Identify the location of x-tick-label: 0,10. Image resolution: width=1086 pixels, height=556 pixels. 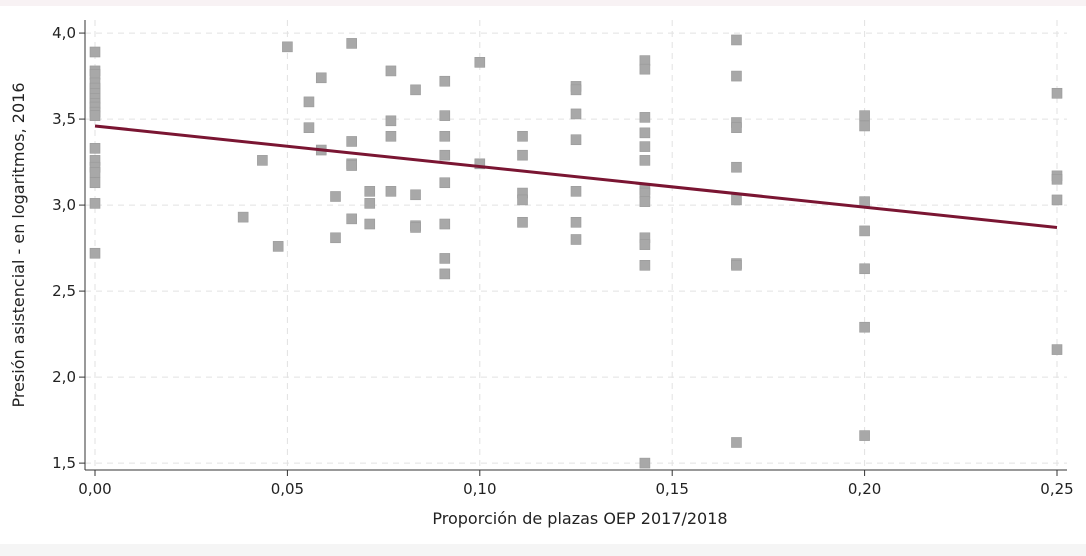
(479, 489).